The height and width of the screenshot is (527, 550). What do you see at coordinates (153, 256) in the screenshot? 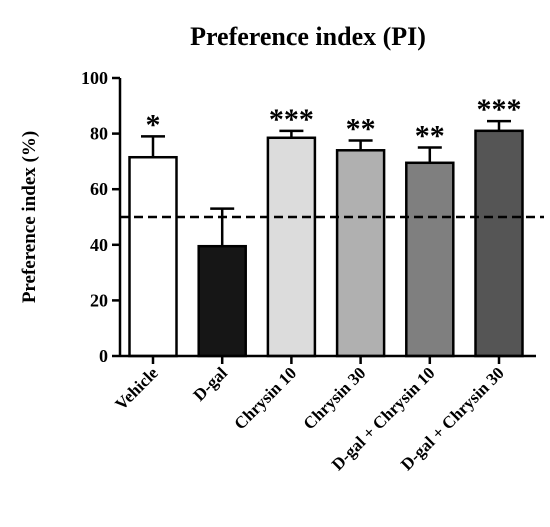
I see `bar-vehicle` at bounding box center [153, 256].